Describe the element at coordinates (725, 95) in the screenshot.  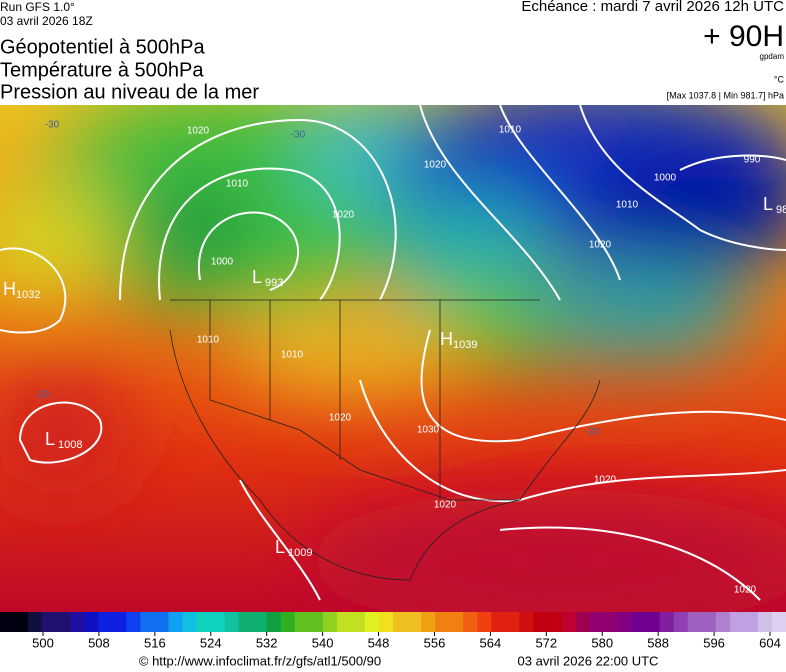
I see `pressure-range: [Max 1037.8 | Min 981.7] hPa` at that location.